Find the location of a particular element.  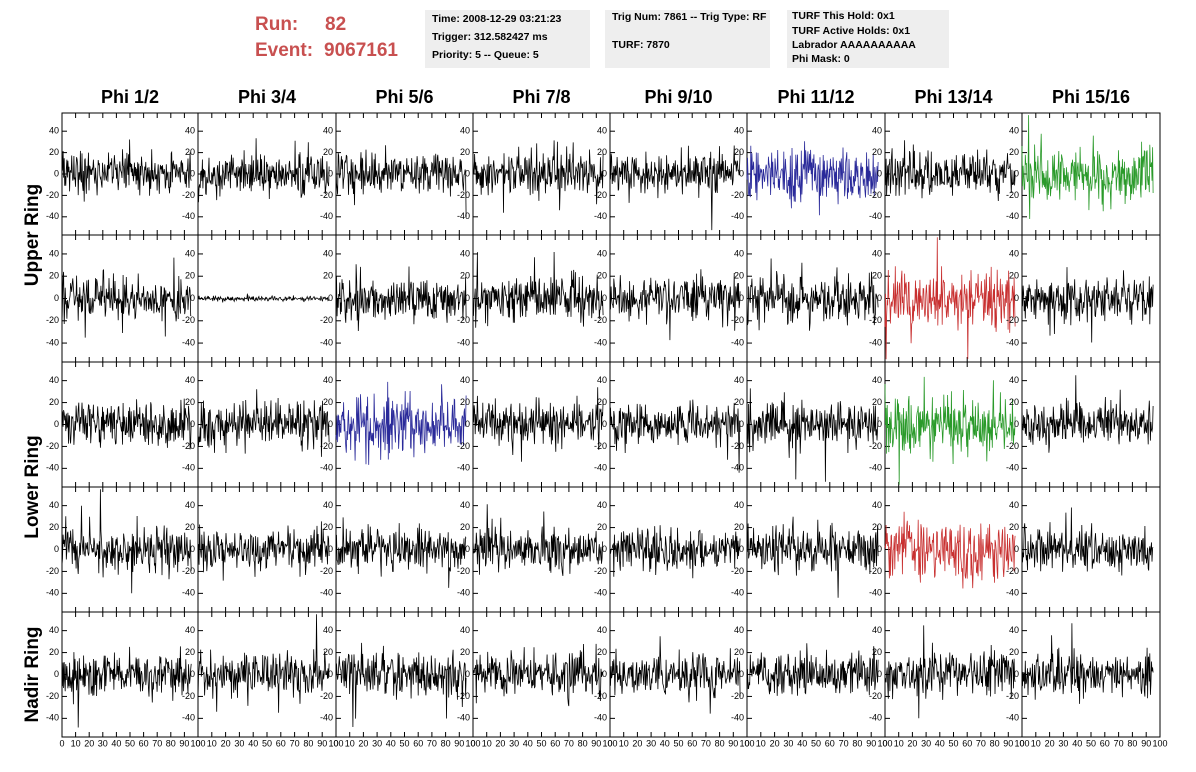

column-header: Phi 7/8 is located at coordinates (541, 97).